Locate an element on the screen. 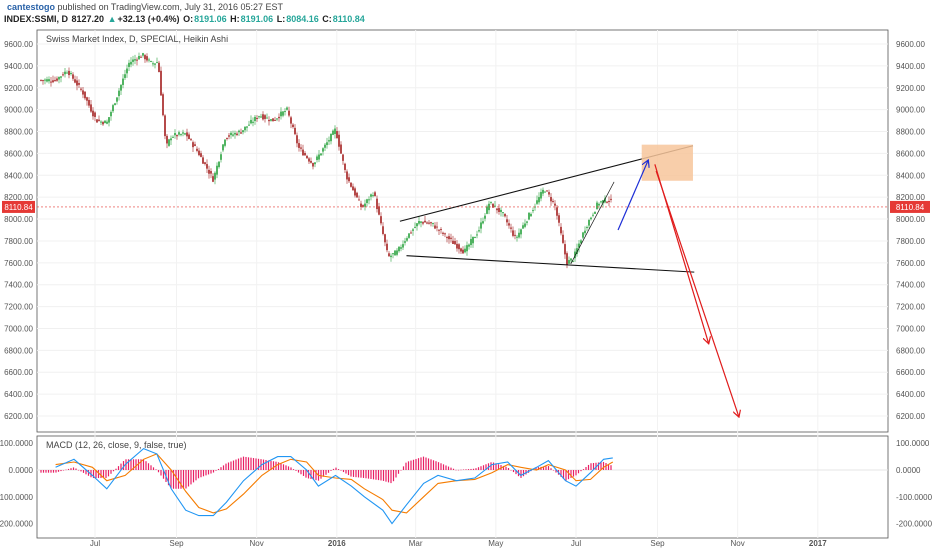 The image size is (932, 550). y-tick-label-right: 9600.00 is located at coordinates (910, 44).